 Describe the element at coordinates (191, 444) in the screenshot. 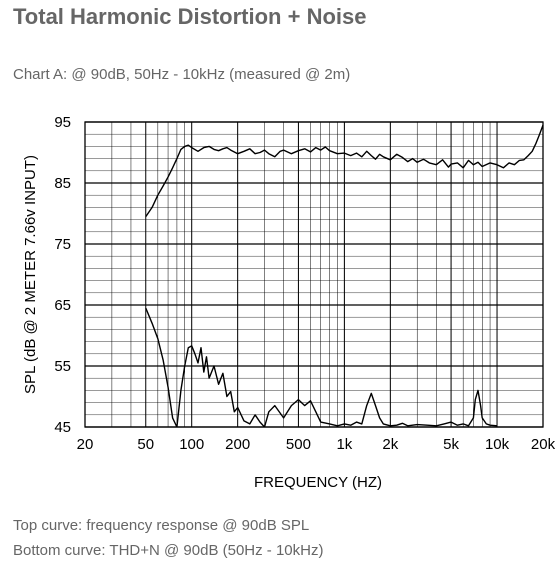

I see `x-tick-label: 100` at that location.